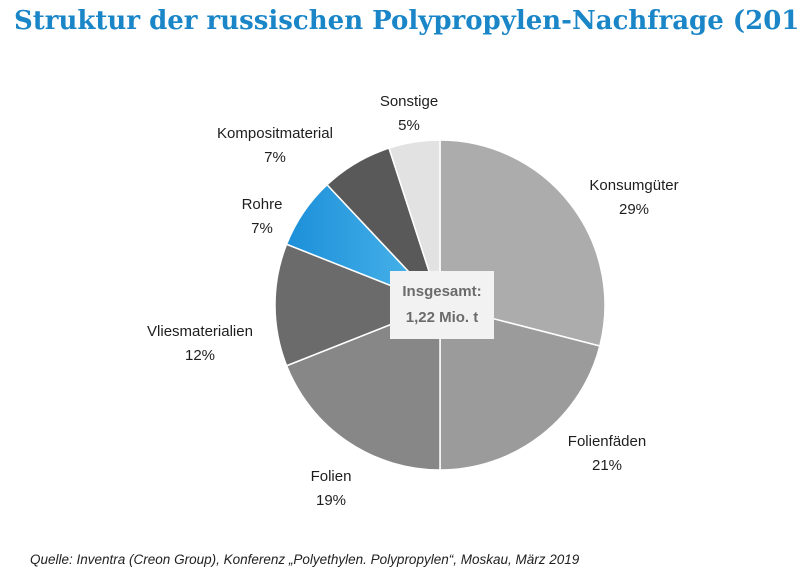  I want to click on slice-label-kompositmaterial: Kompositmaterial, so click(275, 133).